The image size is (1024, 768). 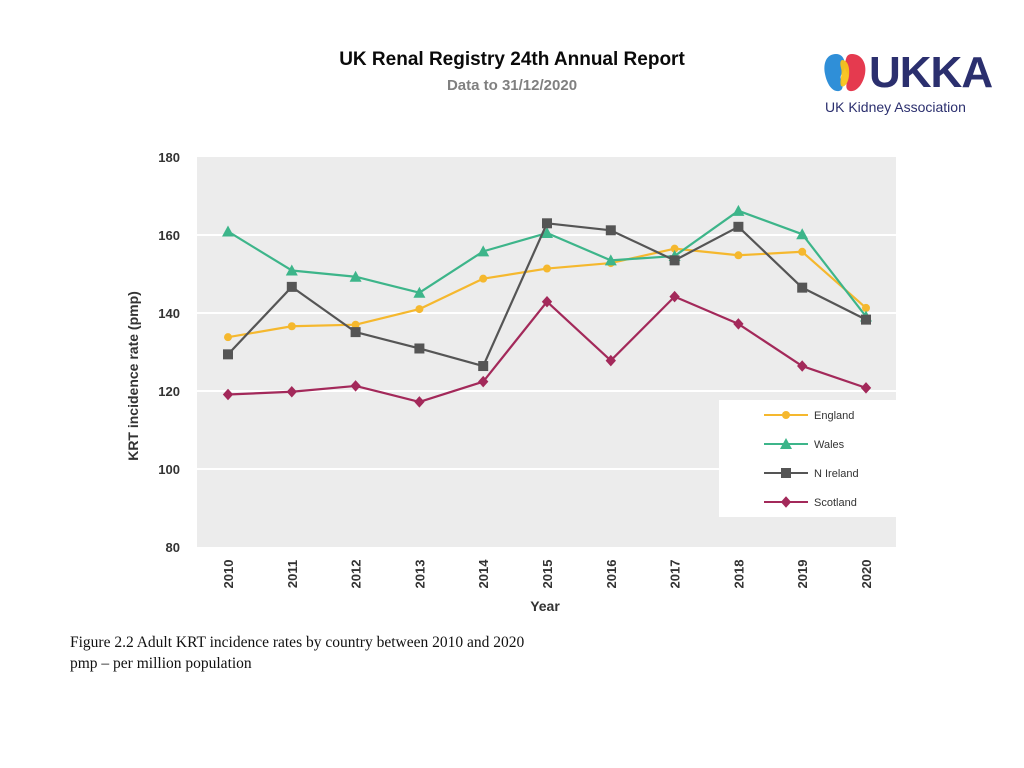 I want to click on legend-box, so click(x=807, y=458).